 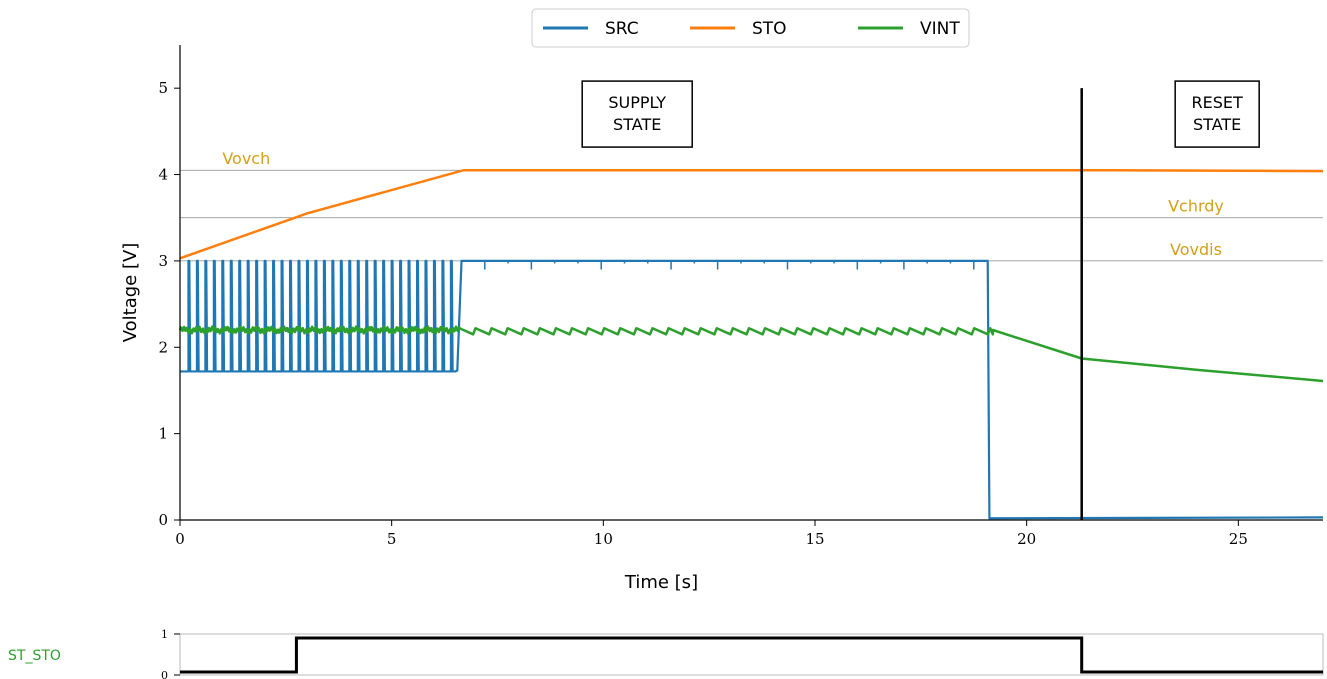 What do you see at coordinates (637, 124) in the screenshot?
I see `state-label-0: STATE` at bounding box center [637, 124].